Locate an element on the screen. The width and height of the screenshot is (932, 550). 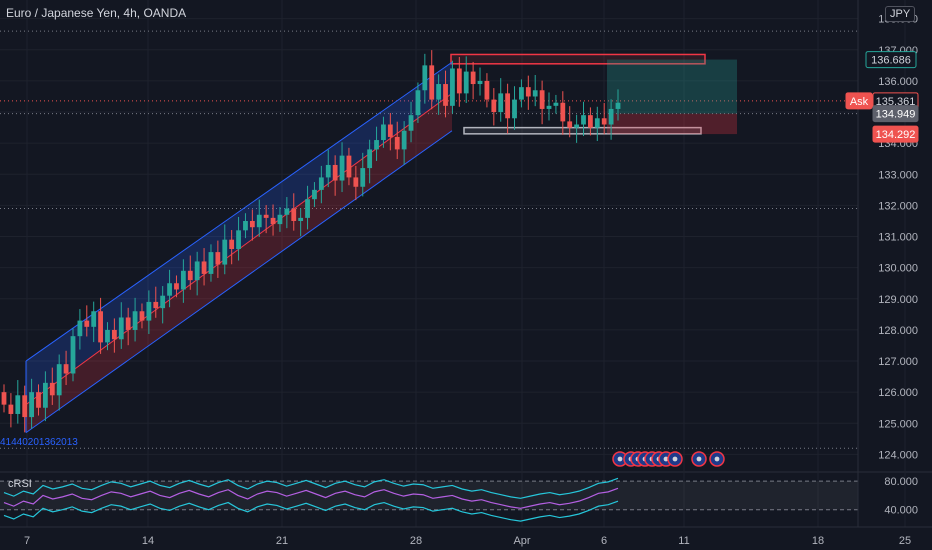
rsi-pane is located at coordinates (429, 499).